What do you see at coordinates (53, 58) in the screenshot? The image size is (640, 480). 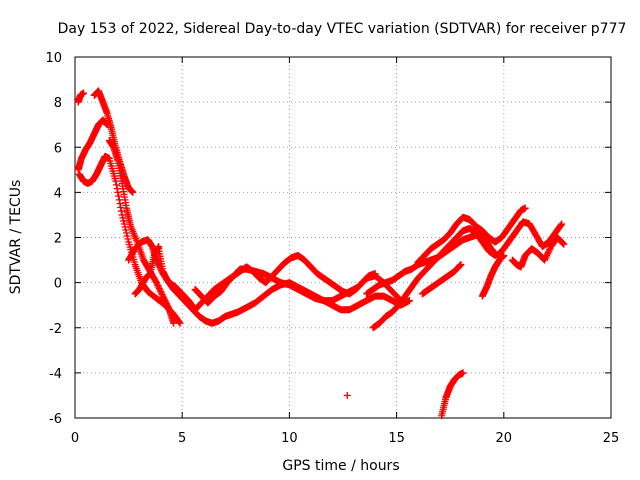 I see `y-tick-label: 10` at bounding box center [53, 58].